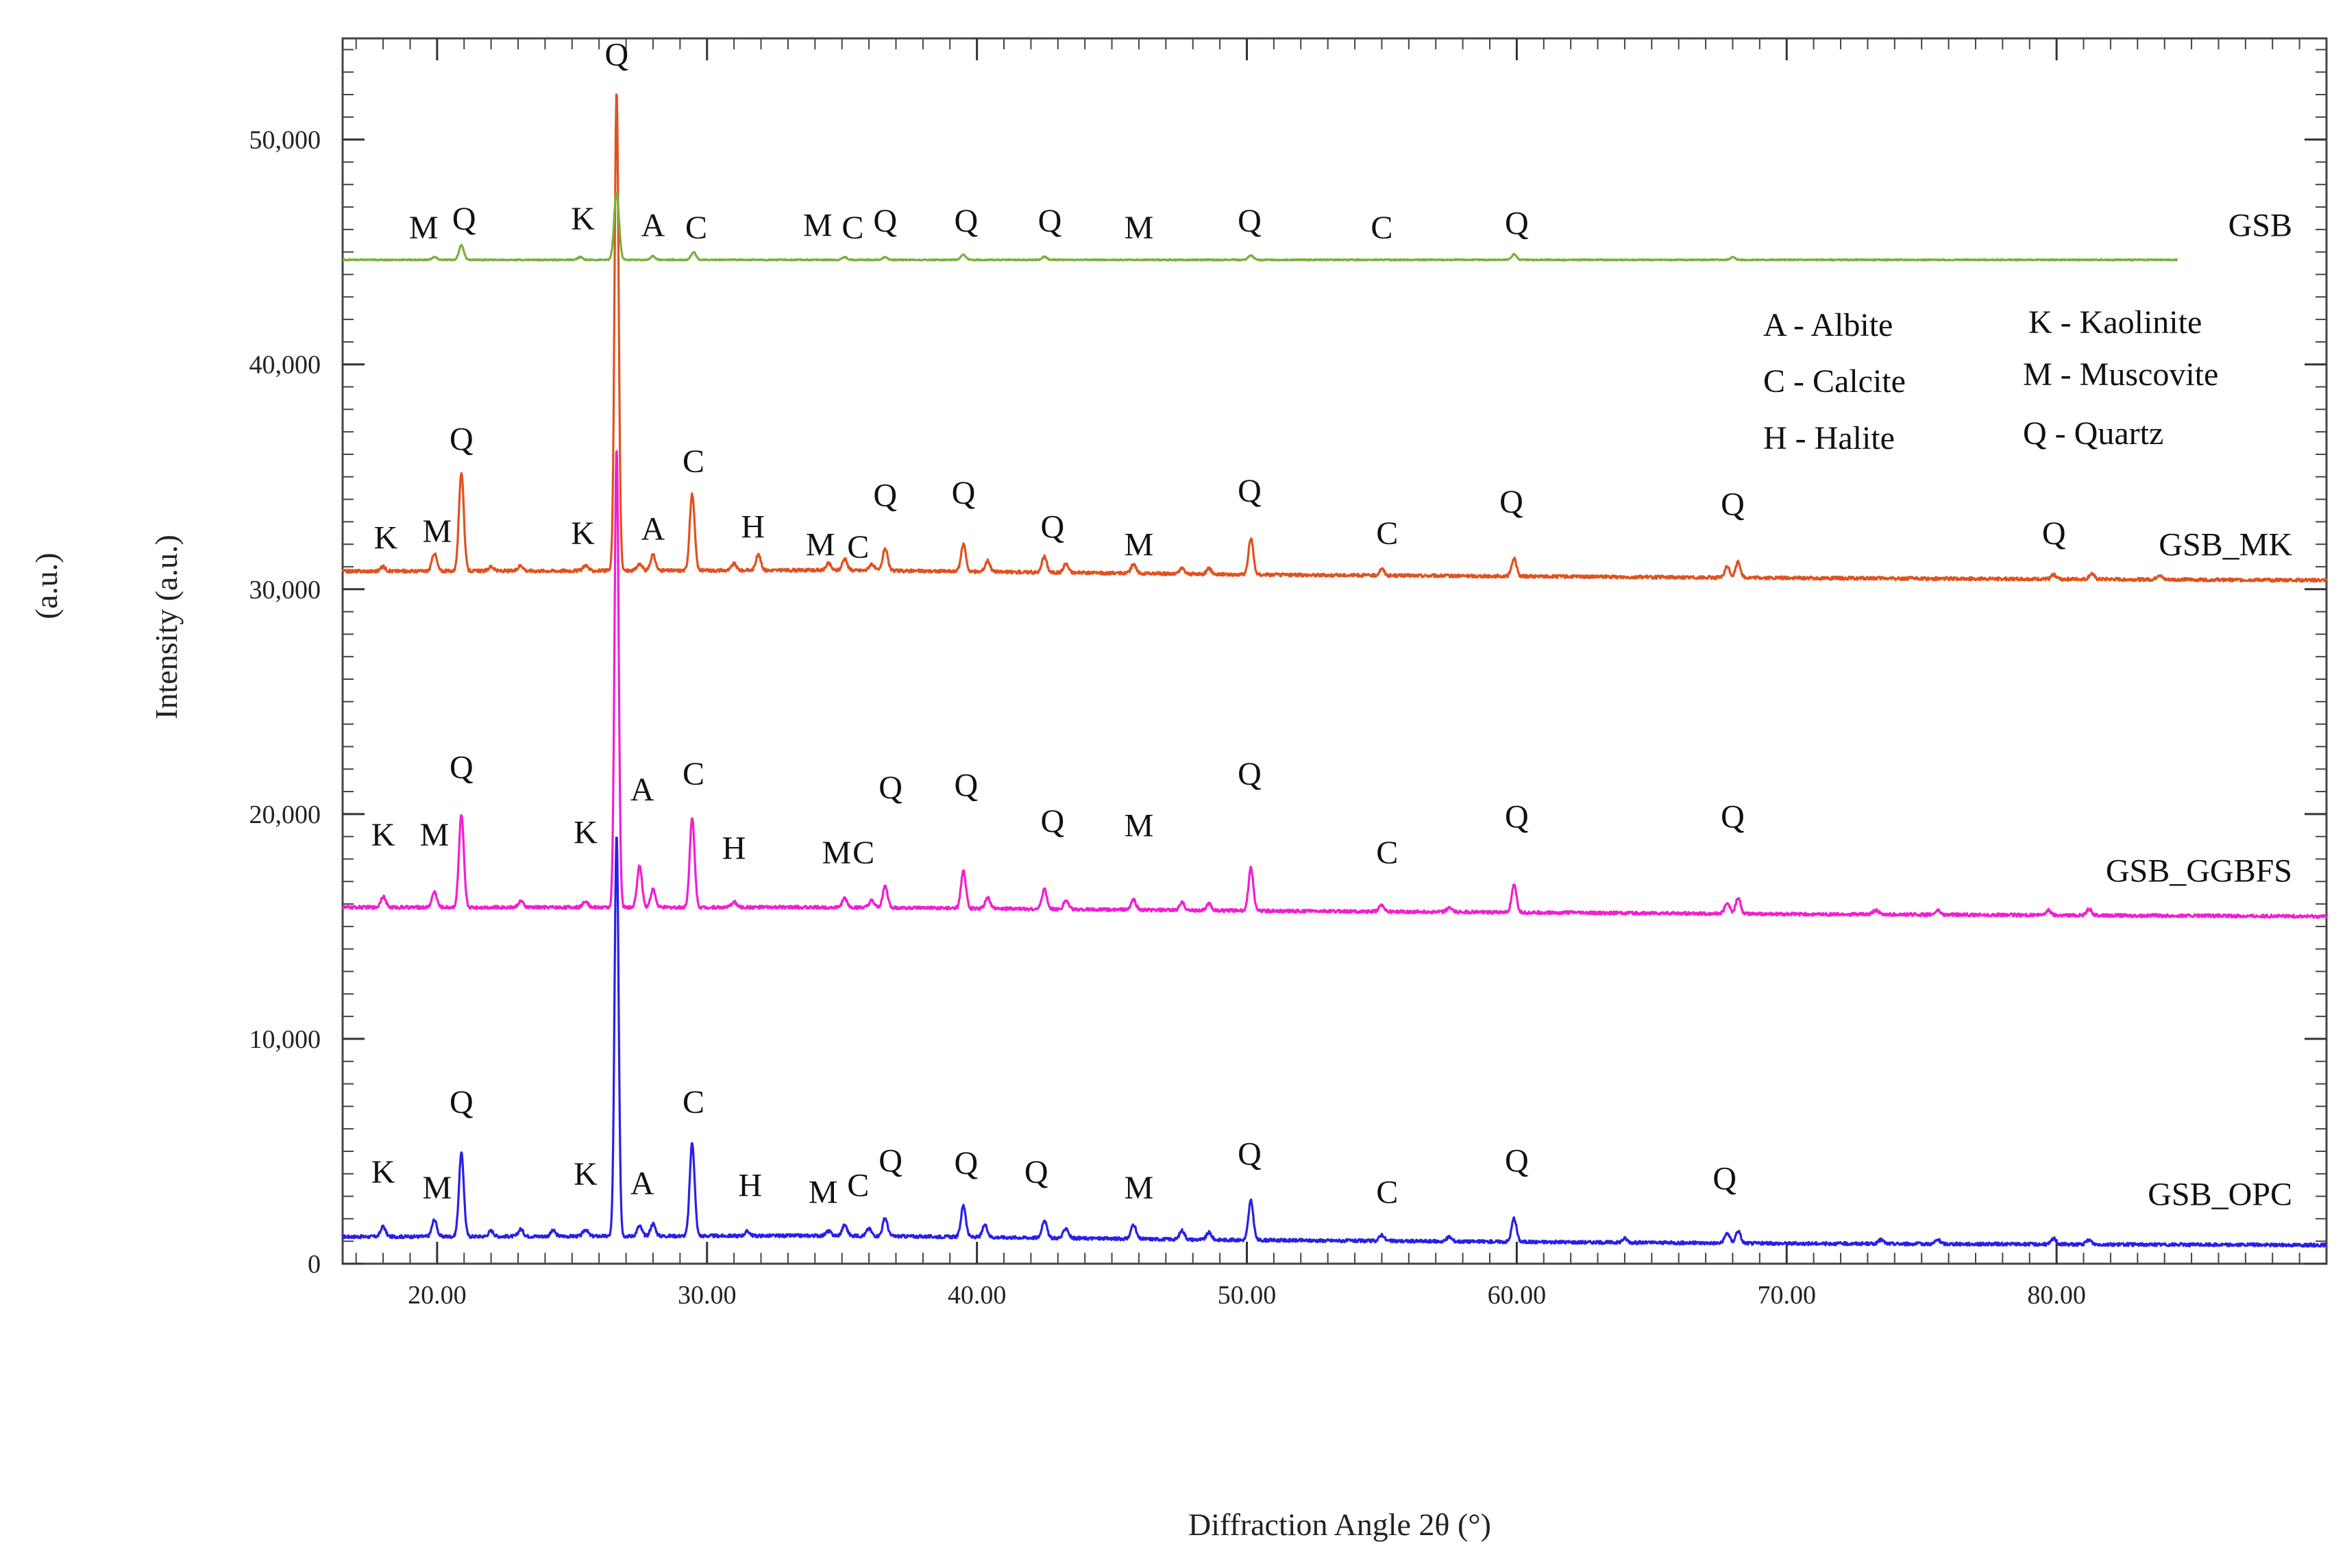 The width and height of the screenshot is (2345, 1568). I want to click on legend-entry-kaolinite: K - Kaolinite, so click(2115, 322).